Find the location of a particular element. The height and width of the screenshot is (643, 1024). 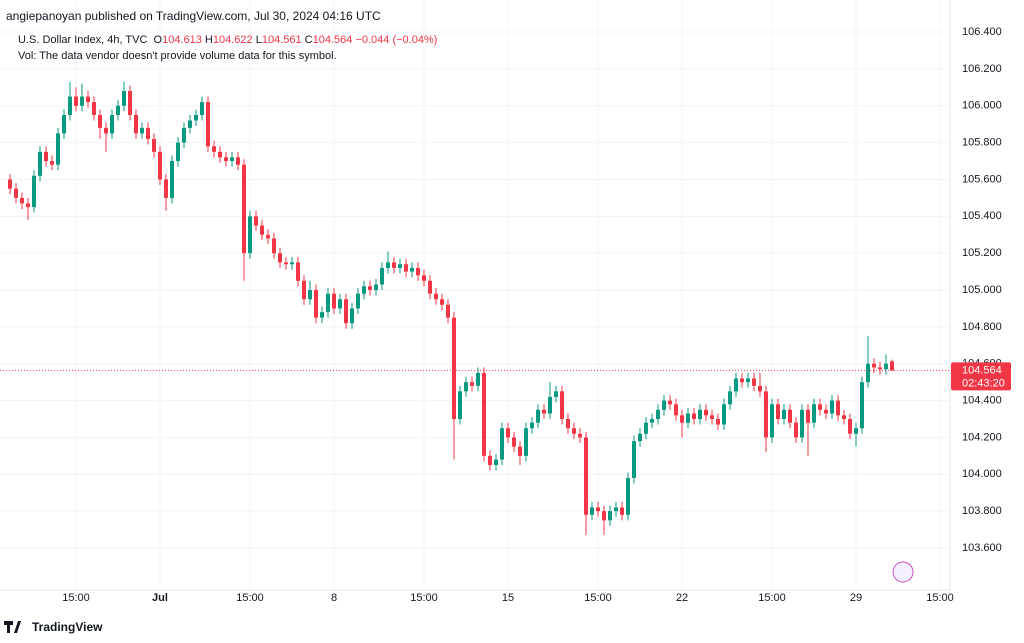

close-value: 104.564 is located at coordinates (332, 40).